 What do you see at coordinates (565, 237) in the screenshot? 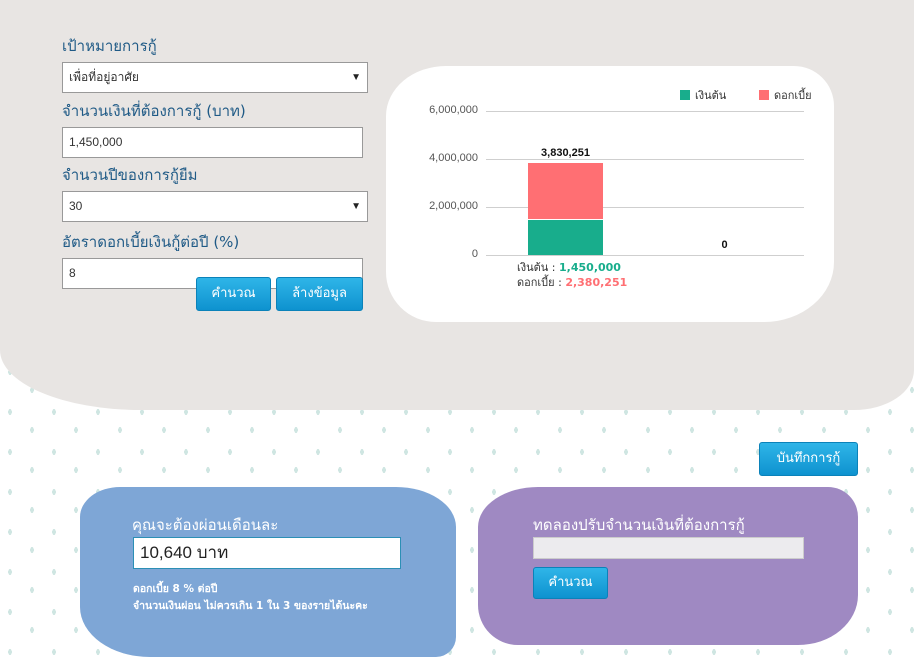
I see `bar-principal` at bounding box center [565, 237].